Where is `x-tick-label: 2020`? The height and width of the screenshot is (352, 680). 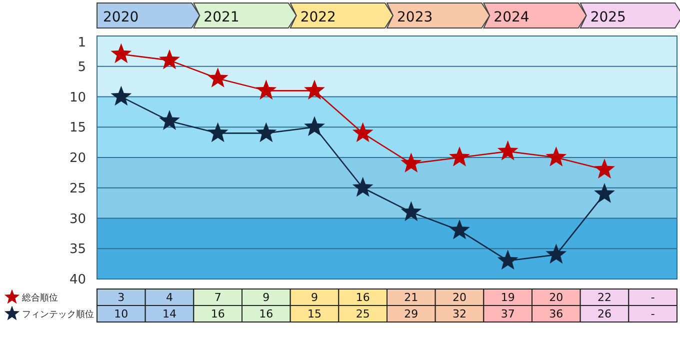
x-tick-label: 2020 is located at coordinates (121, 18).